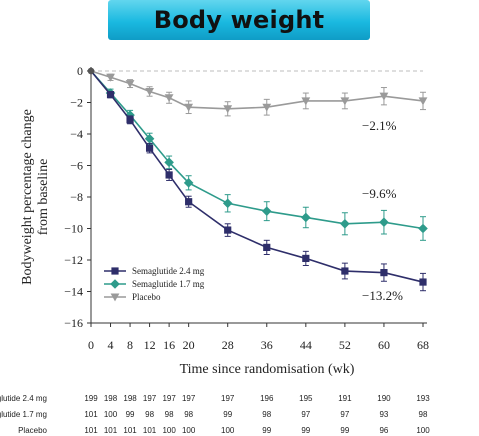 The height and width of the screenshot is (436, 479). I want to click on risk-count: 190, so click(384, 398).